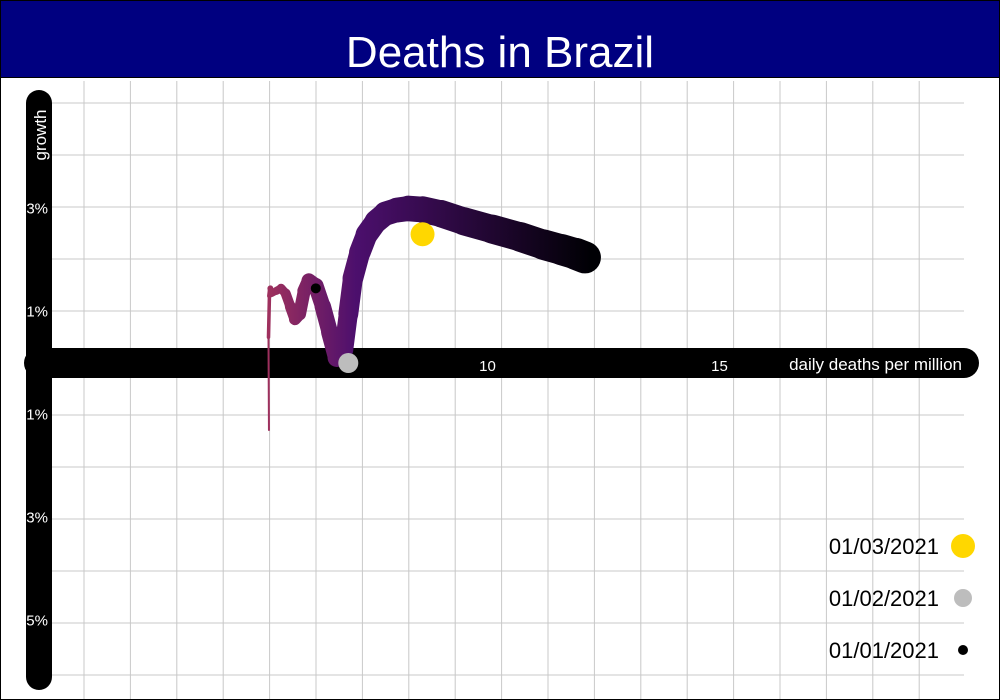  I want to click on y-tick-label: -3%, so click(34, 518).